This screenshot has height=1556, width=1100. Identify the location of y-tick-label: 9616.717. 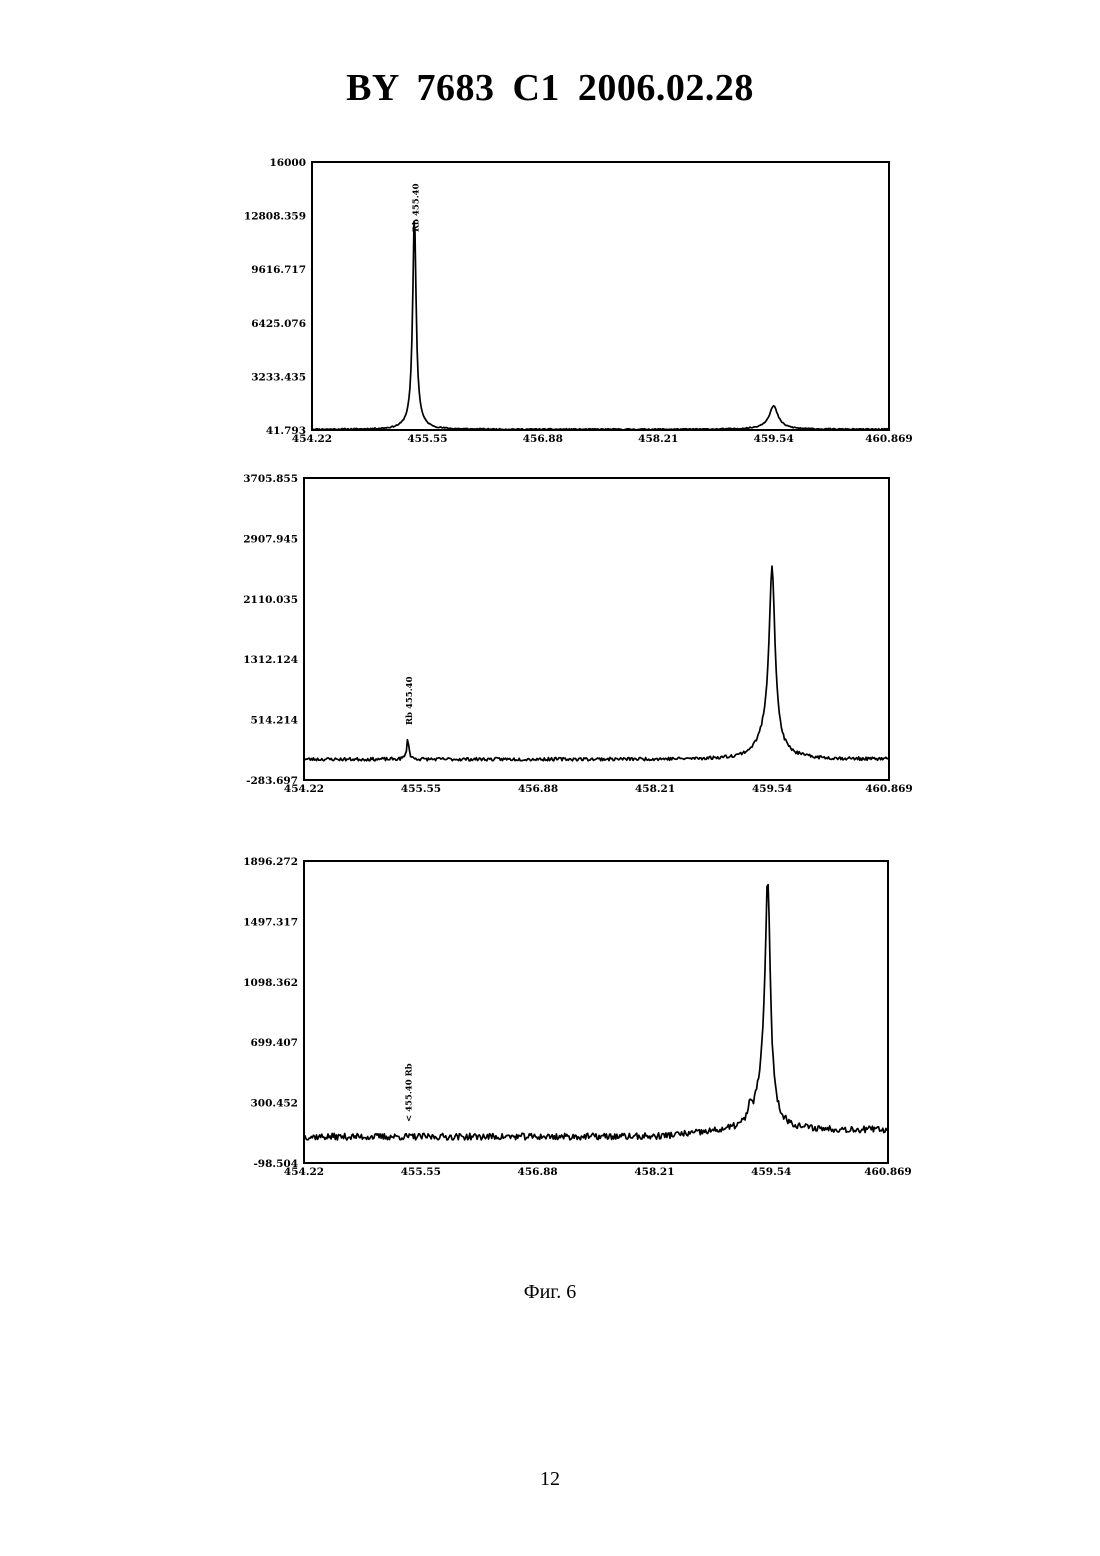
(278, 270).